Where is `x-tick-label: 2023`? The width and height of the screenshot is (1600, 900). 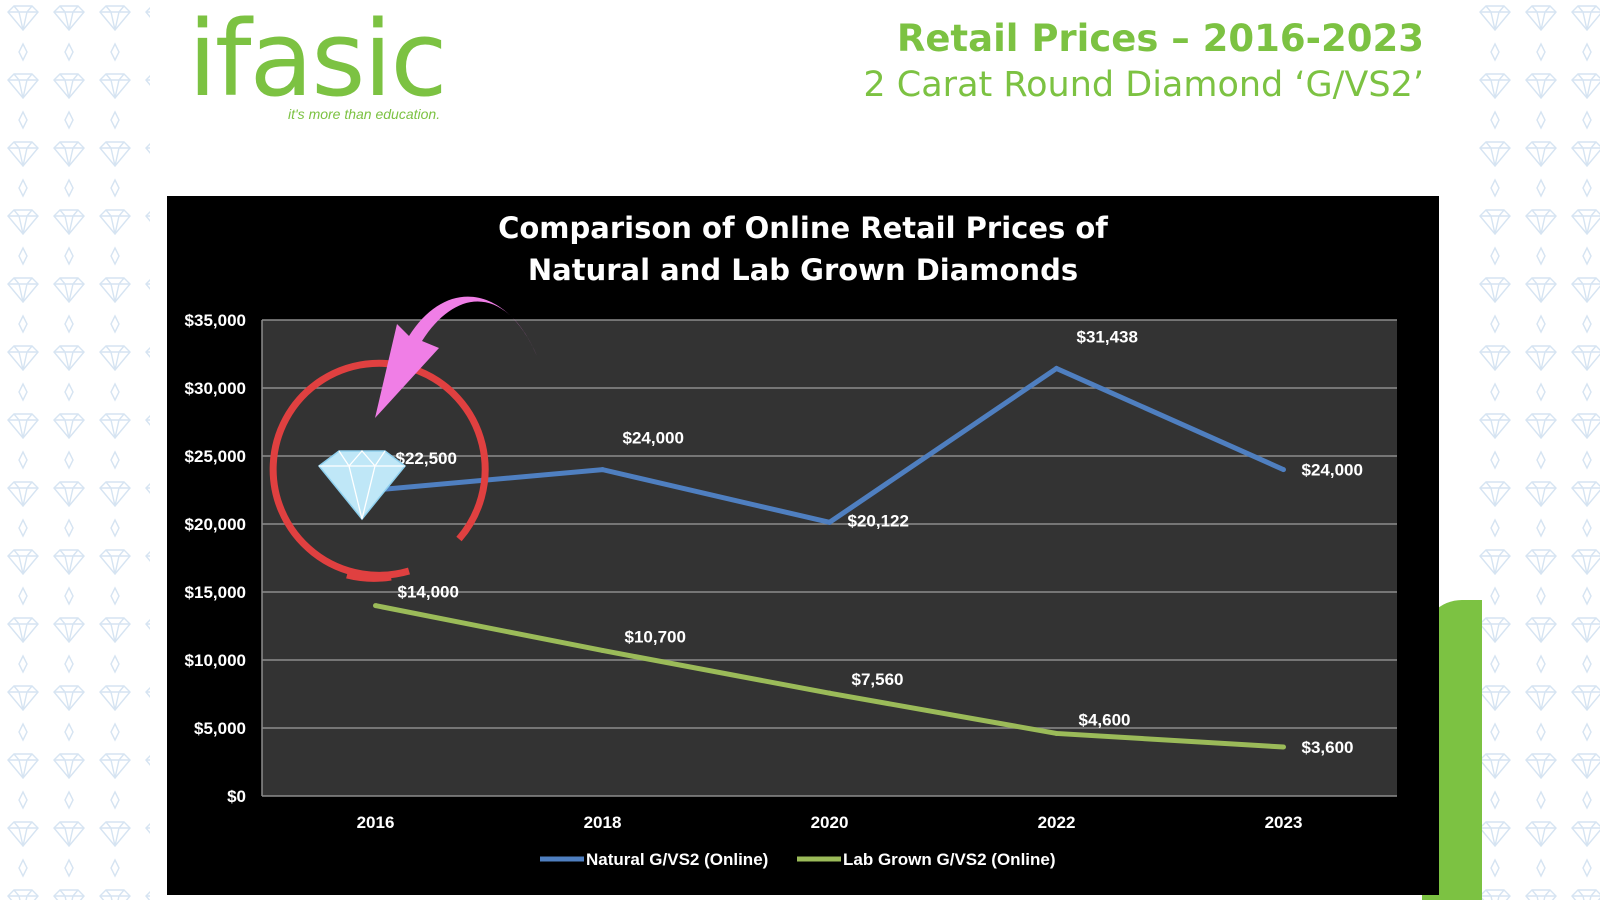 x-tick-label: 2023 is located at coordinates (1284, 822).